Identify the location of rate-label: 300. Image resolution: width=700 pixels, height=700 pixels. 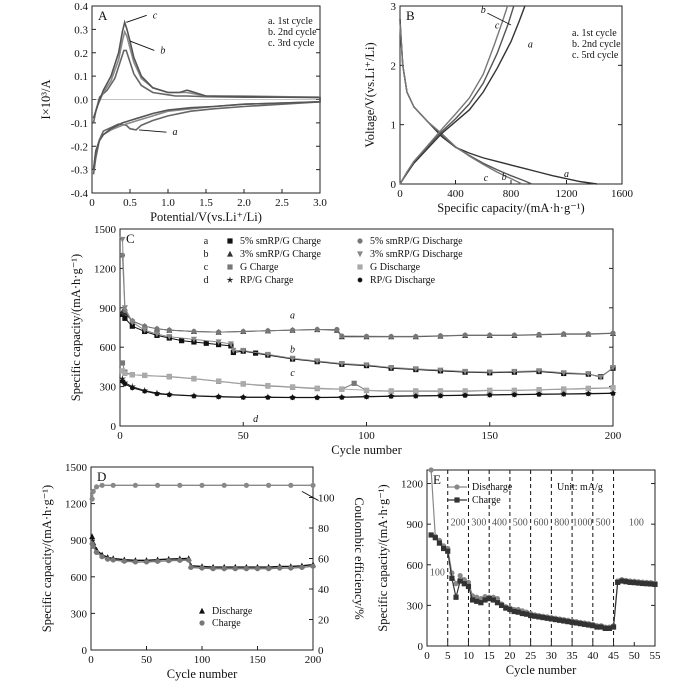
(478, 523).